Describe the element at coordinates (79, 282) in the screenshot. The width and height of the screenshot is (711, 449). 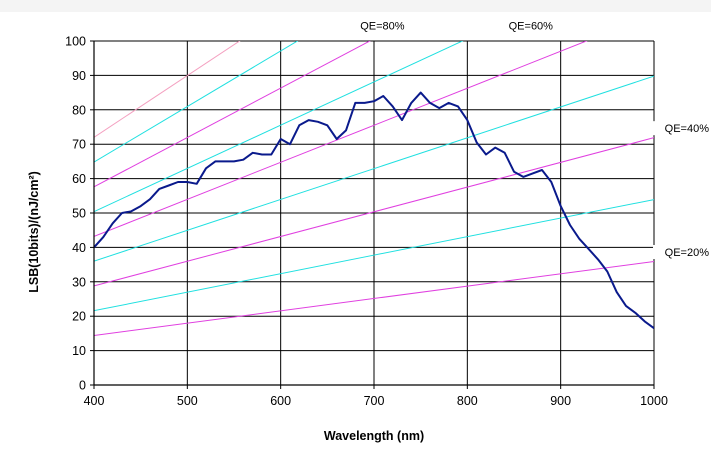
I see `y-tick-label: 30` at that location.